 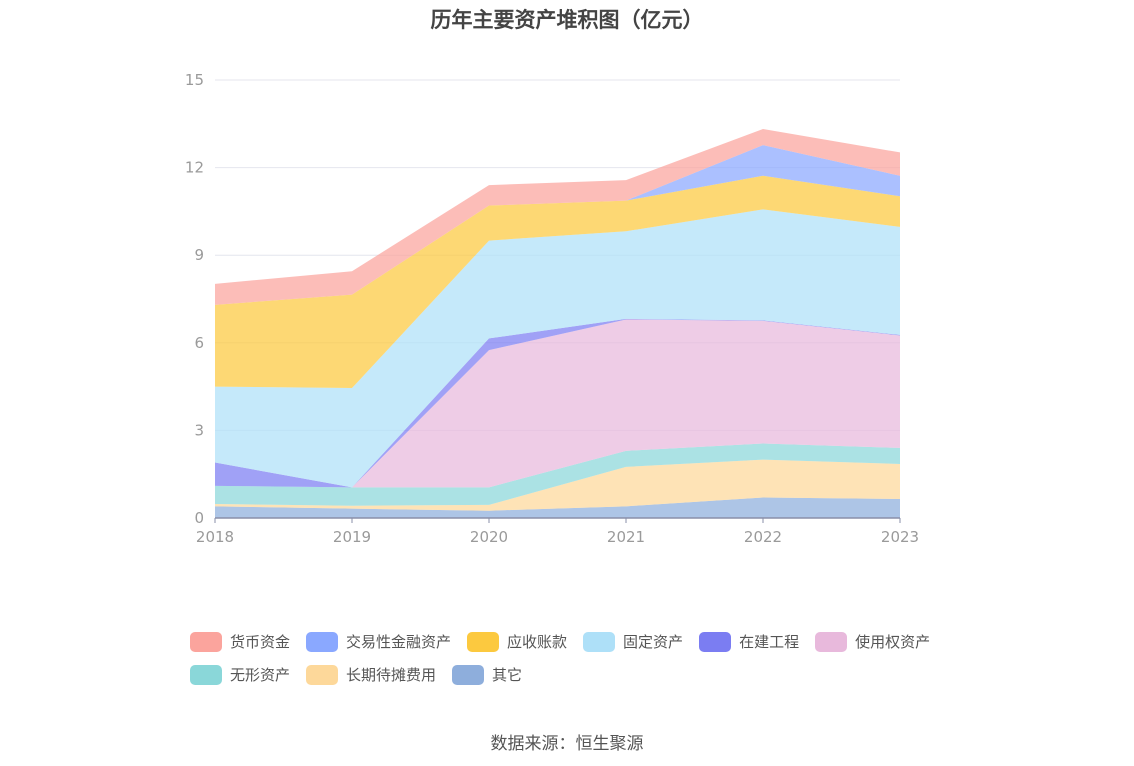 I want to click on y-tick-label: 15, so click(x=194, y=80).